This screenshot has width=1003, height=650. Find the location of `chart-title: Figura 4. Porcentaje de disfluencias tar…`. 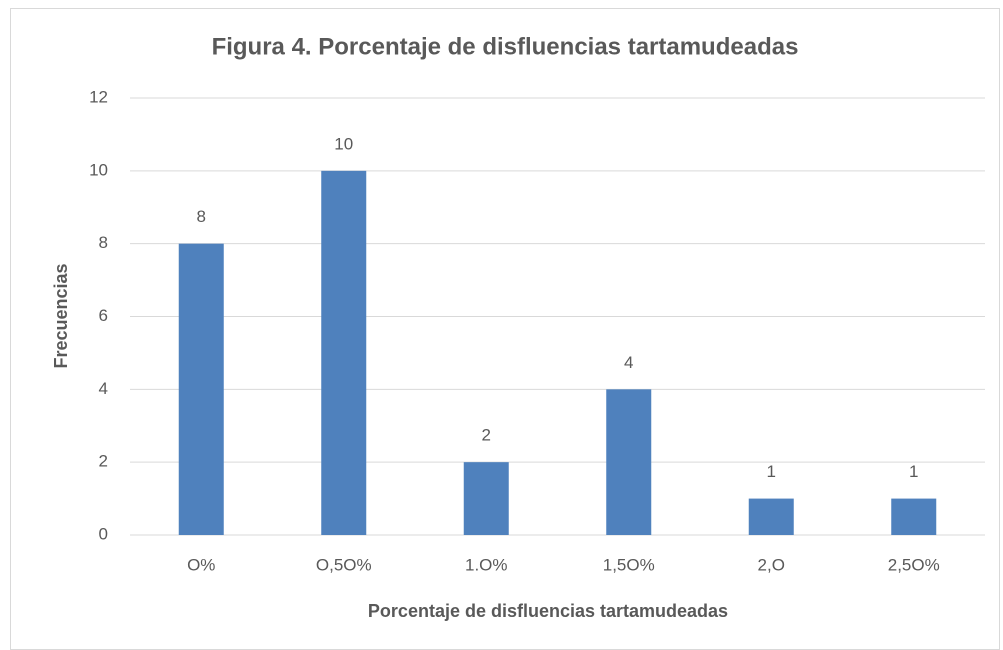

chart-title: Figura 4. Porcentaje de disfluencias tar… is located at coordinates (505, 46).